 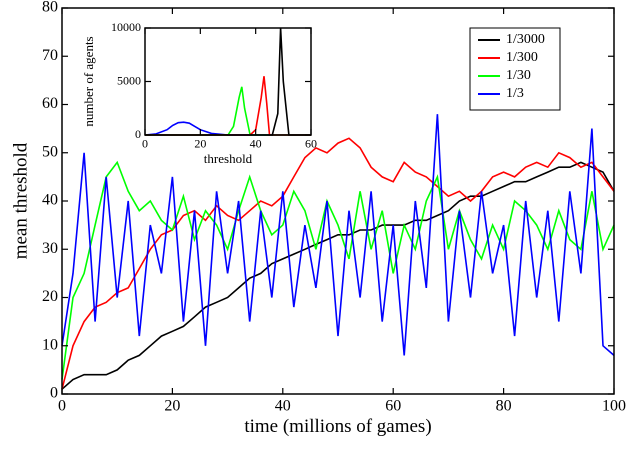 I want to click on x-tick-label: 100, so click(x=614, y=405).